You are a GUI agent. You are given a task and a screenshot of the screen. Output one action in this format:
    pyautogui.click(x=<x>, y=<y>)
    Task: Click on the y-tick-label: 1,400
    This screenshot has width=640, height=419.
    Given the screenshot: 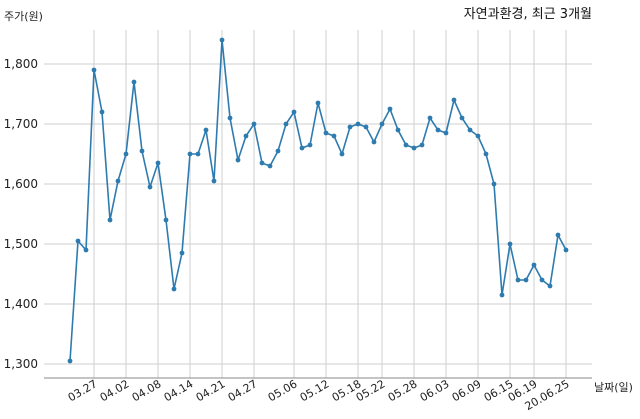 What is the action you would take?
    pyautogui.click(x=21, y=304)
    